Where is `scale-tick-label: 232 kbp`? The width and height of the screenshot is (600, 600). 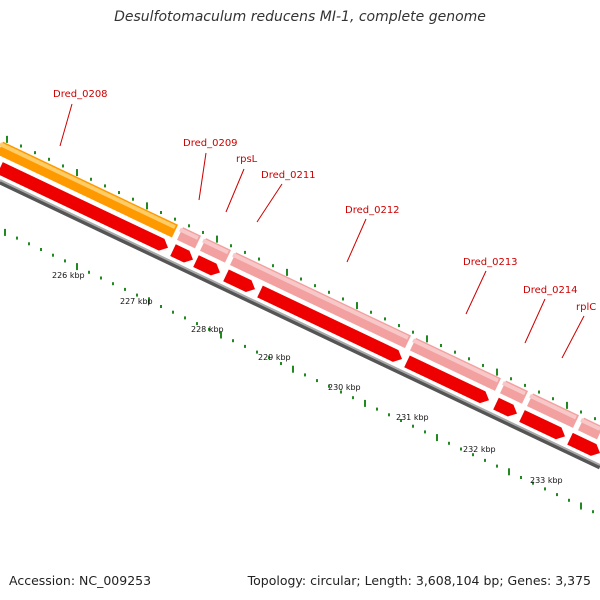 scale-tick-label: 232 kbp is located at coordinates (479, 449).